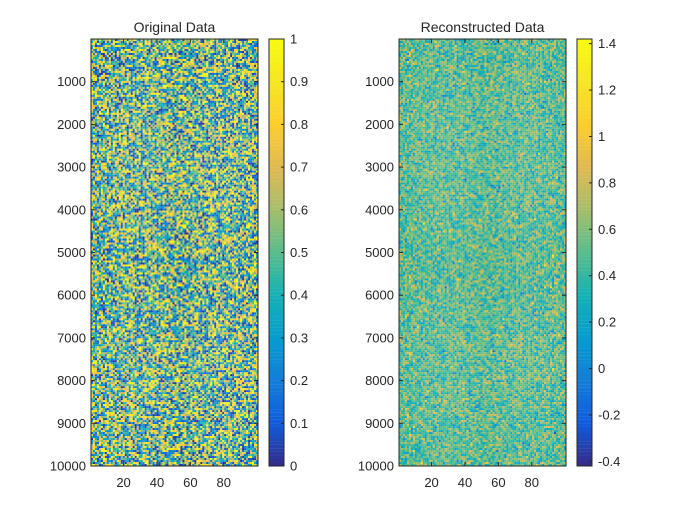 The height and width of the screenshot is (525, 700). I want to click on colorbar-ticks: 0 0.1 0.2 0.3 0.4 0.5 0.6 0.7 0.8 0.9 1, so click(294, 253).